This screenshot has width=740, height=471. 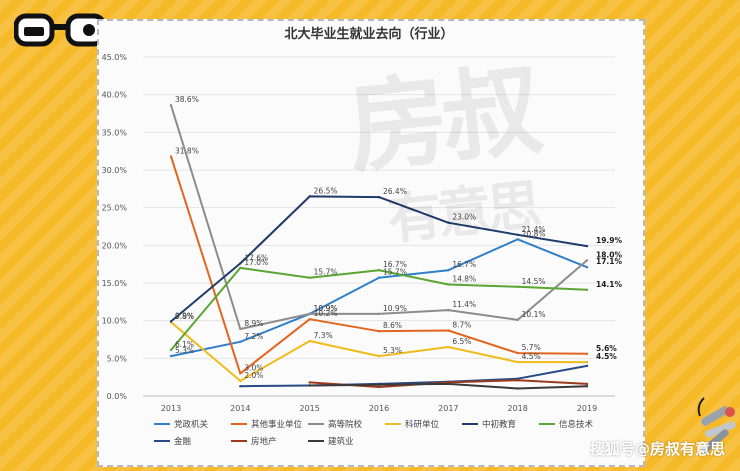 I want to click on data-label: 6.5%, so click(x=461, y=341).